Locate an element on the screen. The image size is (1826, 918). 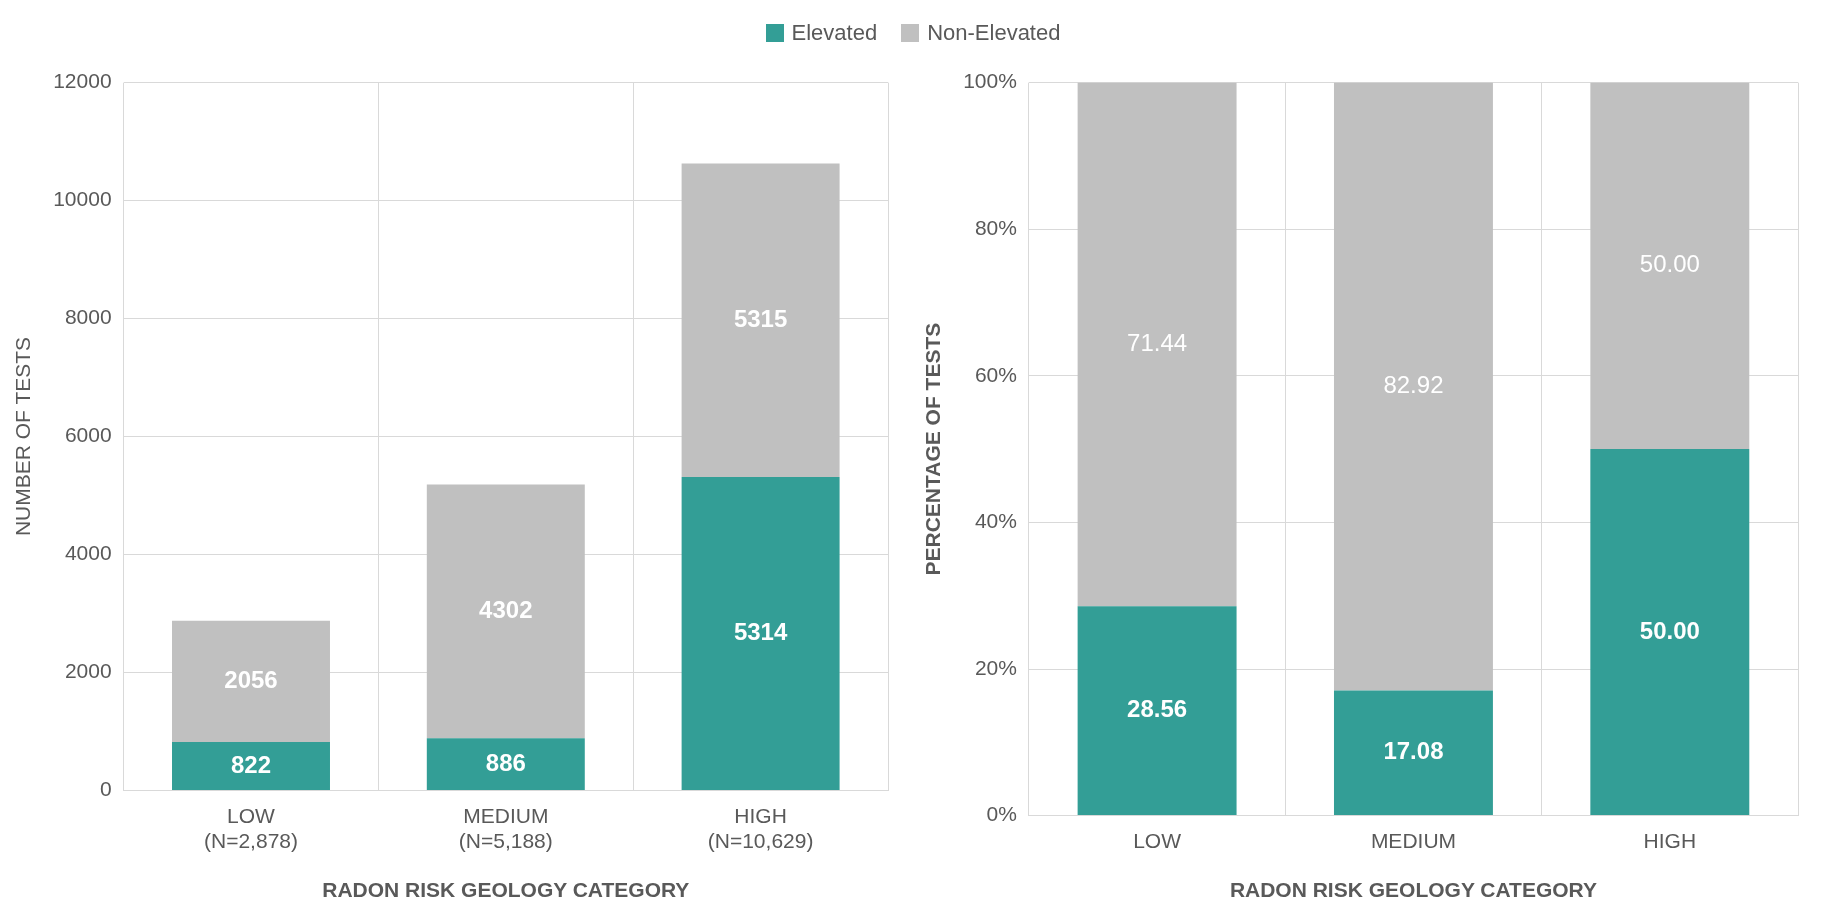
y-tick-label: 60% is located at coordinates (995, 374).